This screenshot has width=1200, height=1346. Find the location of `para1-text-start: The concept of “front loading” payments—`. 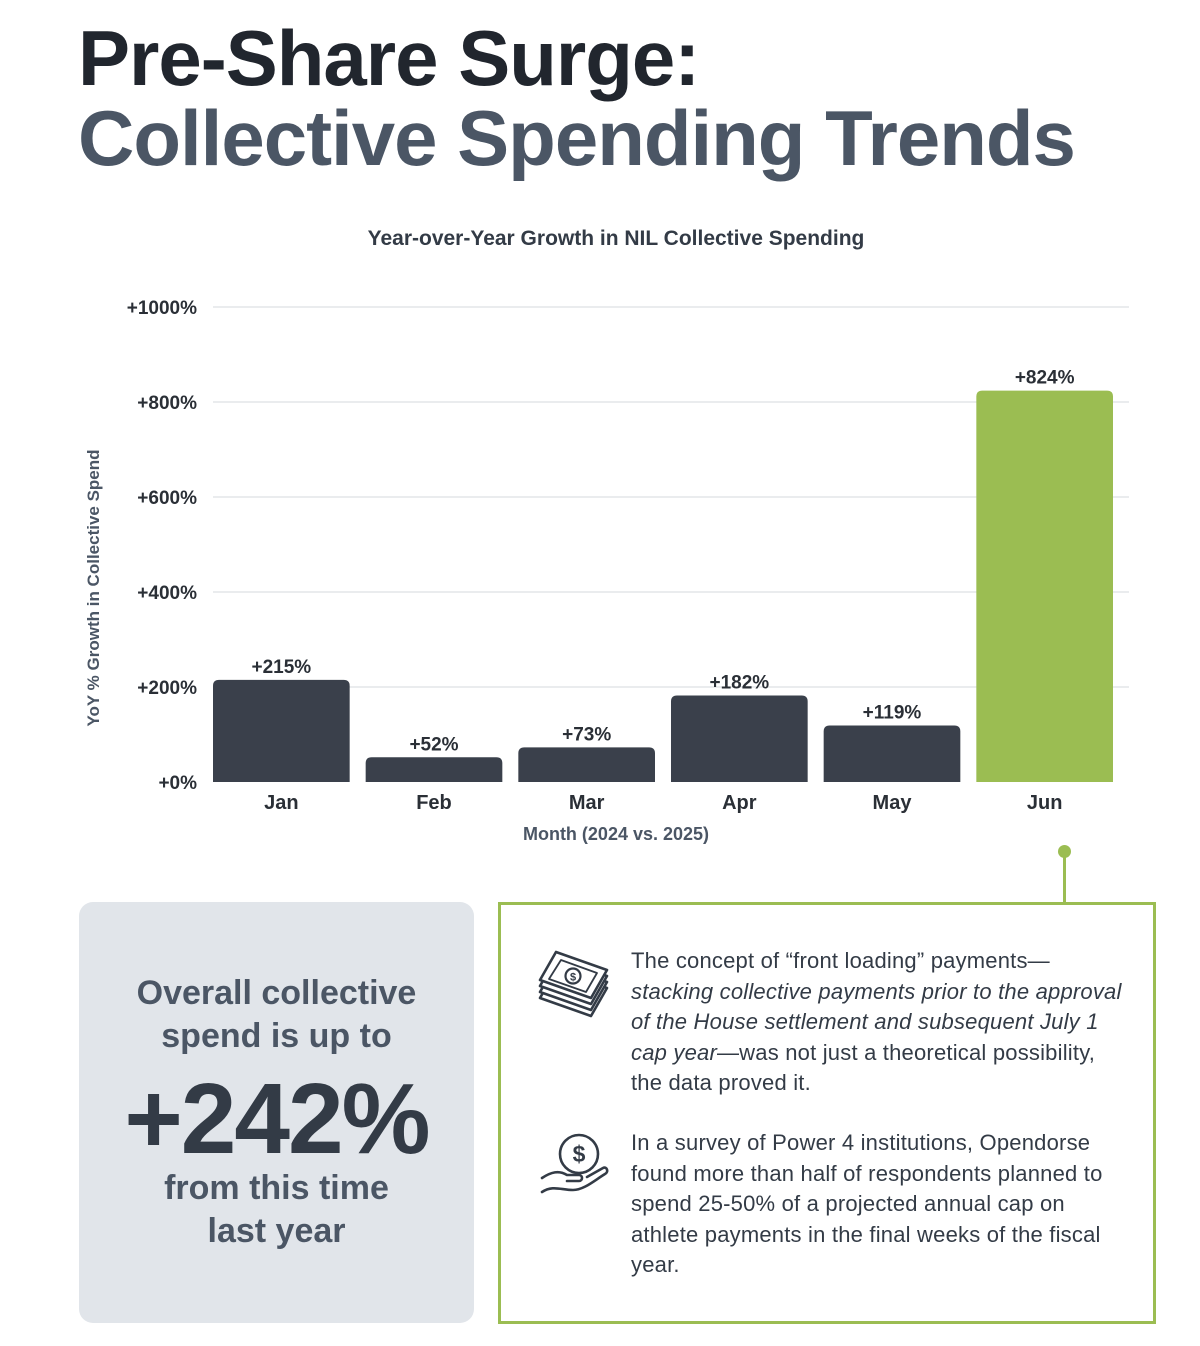

para1-text-start: The concept of “front loading” payments— is located at coordinates (840, 960).